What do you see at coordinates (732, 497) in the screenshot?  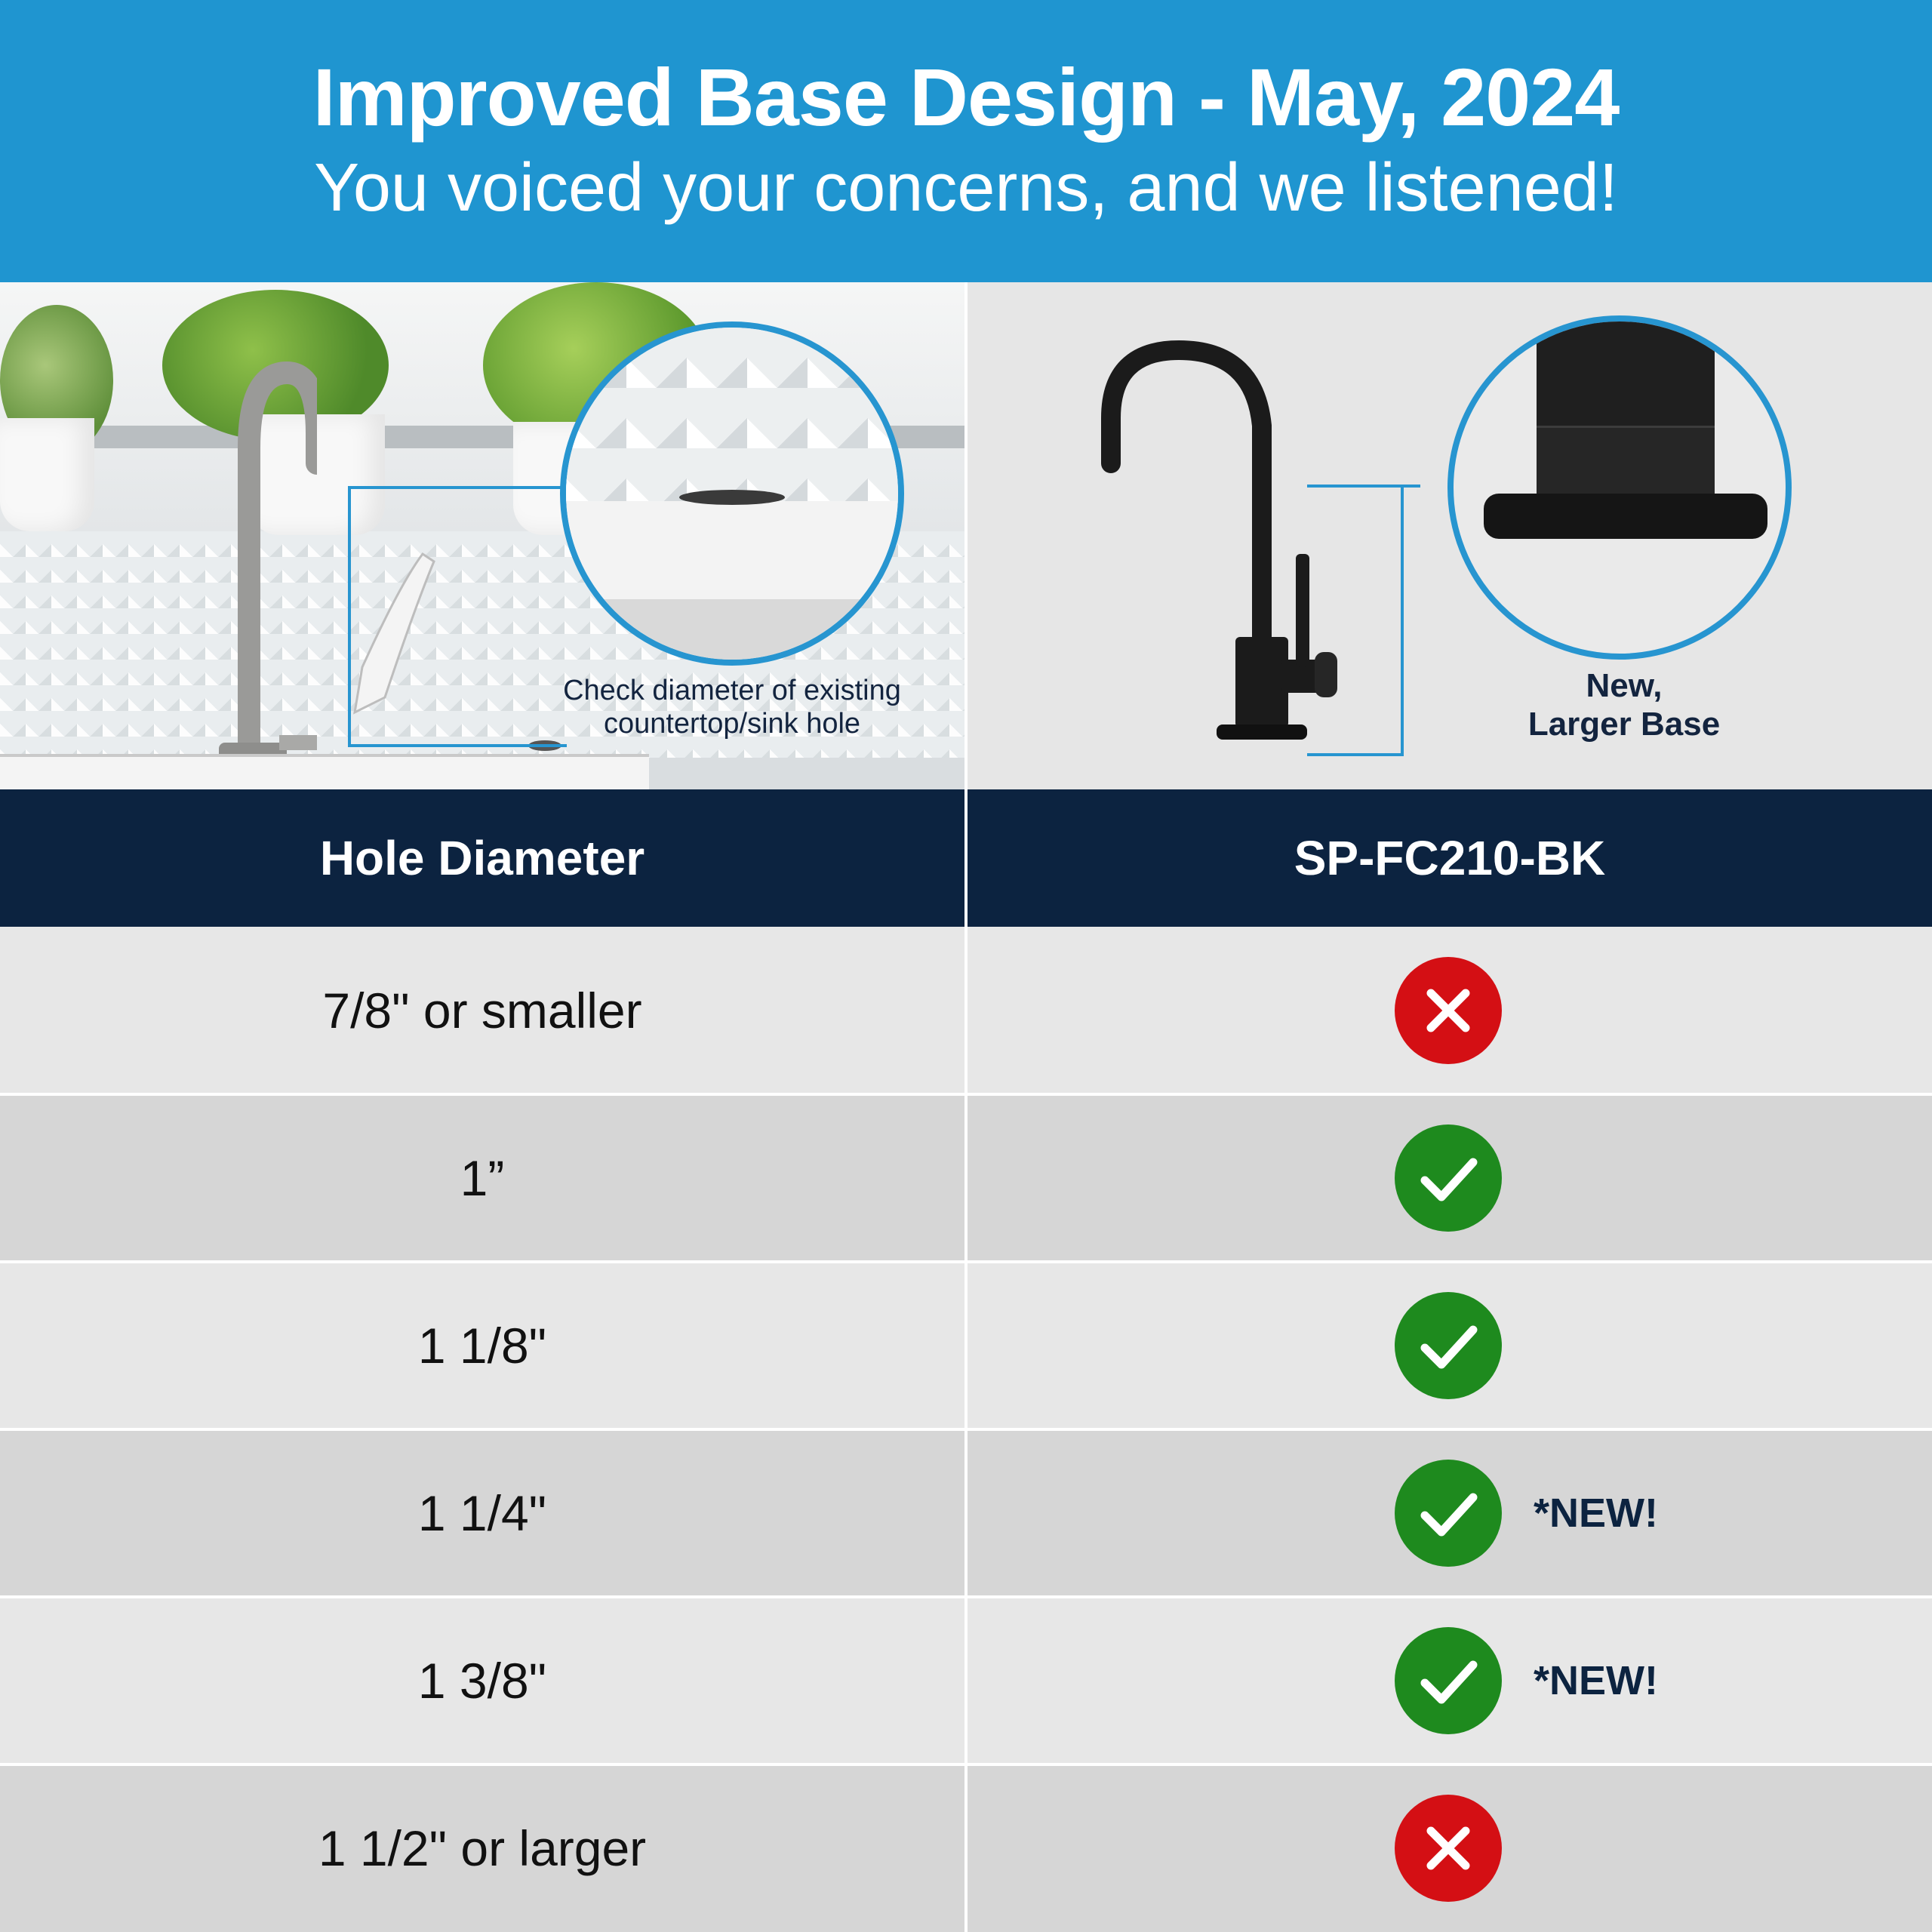 I see `hole-closeup` at bounding box center [732, 497].